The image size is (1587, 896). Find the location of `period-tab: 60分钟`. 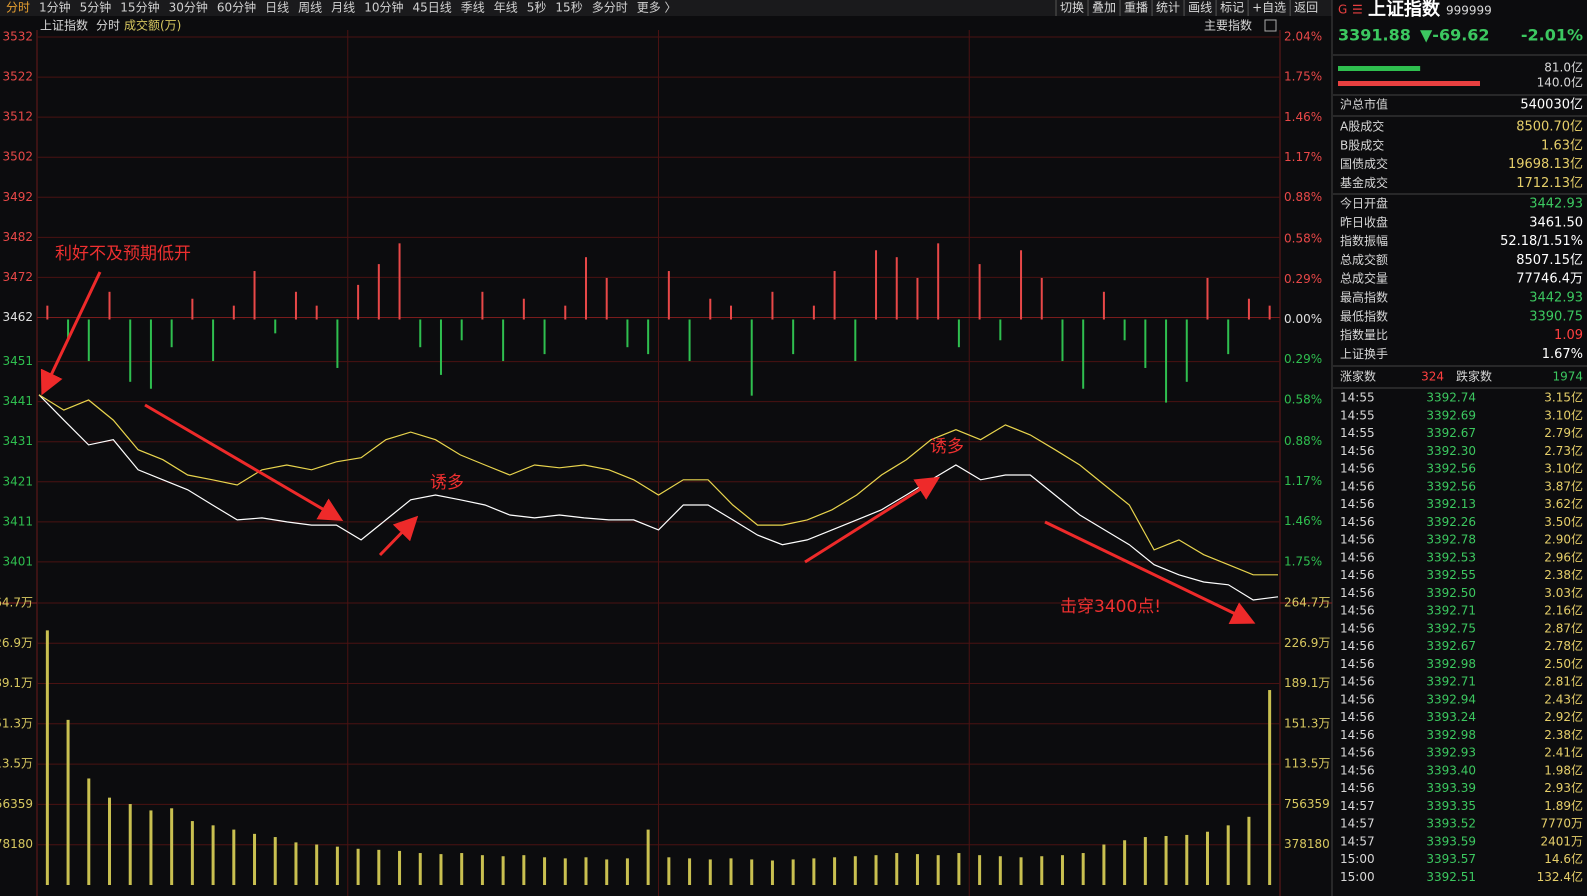

period-tab: 60分钟 is located at coordinates (236, 7).